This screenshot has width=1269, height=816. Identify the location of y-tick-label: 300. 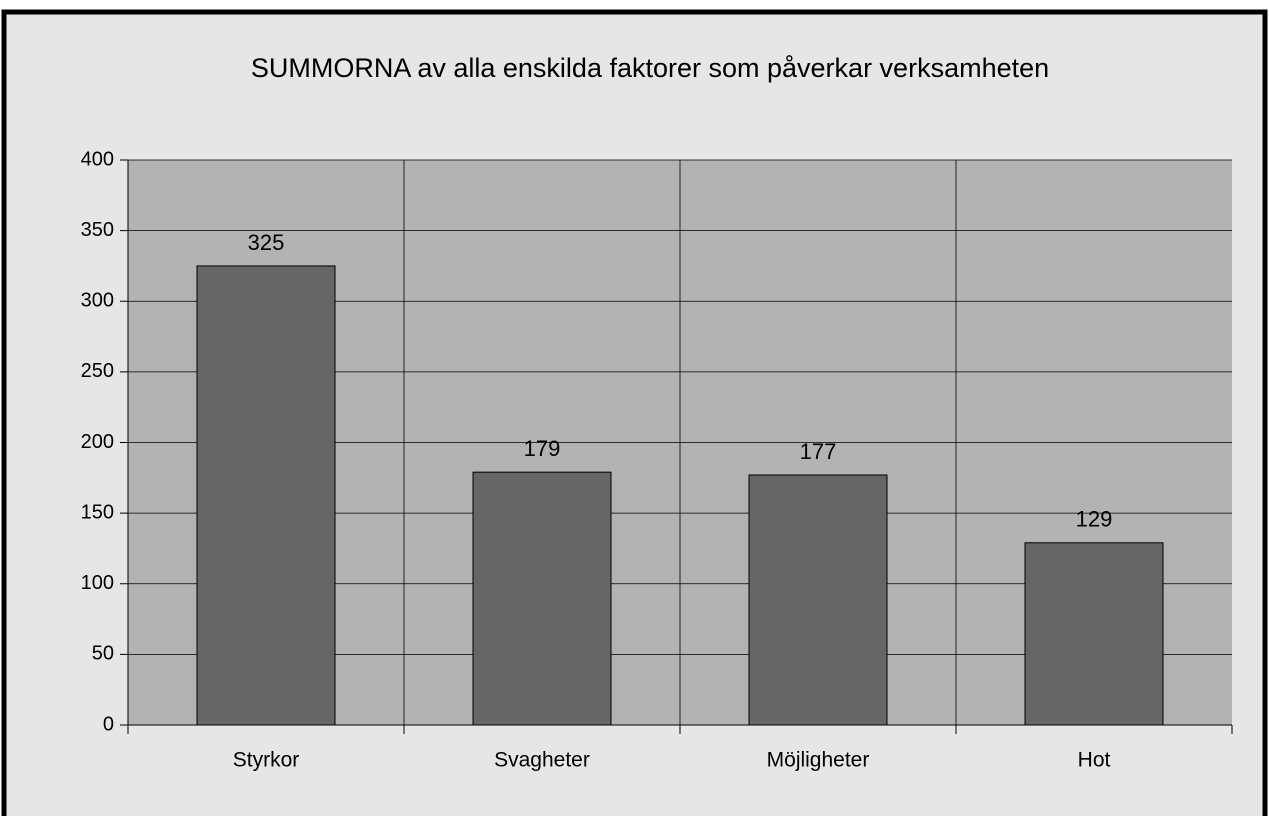
(97, 301).